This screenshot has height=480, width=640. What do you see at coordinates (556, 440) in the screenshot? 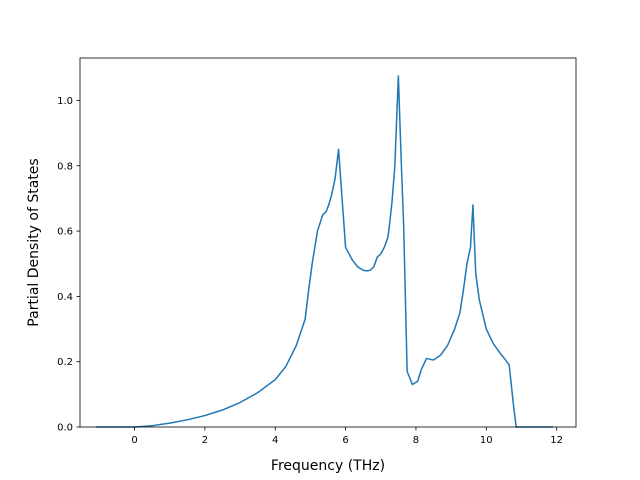
I see `x-tick-label: 12` at bounding box center [556, 440].